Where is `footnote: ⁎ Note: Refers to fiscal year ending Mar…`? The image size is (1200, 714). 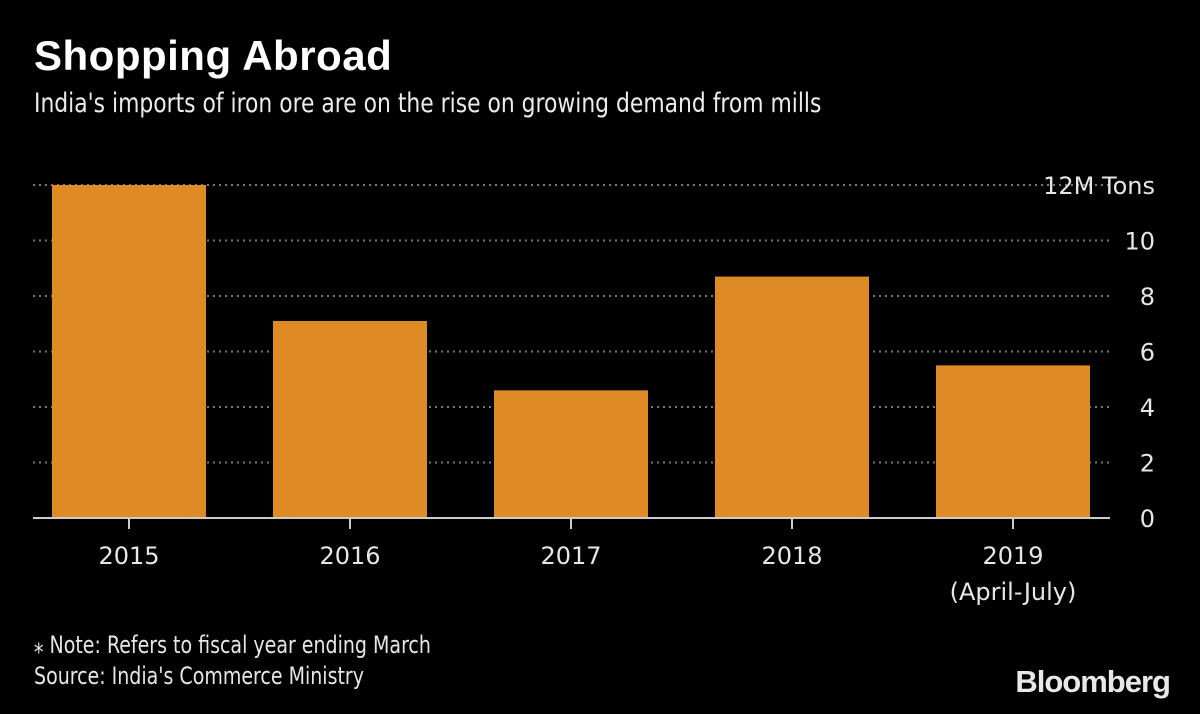
footnote: ⁎ Note: Refers to fiscal year ending Mar… is located at coordinates (232, 645).